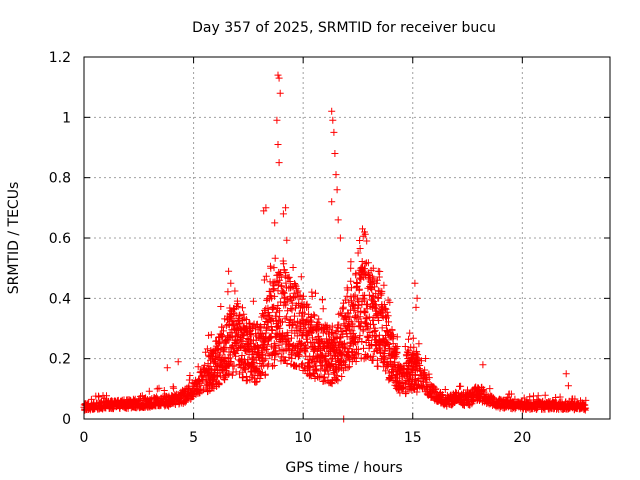 This screenshot has width=640, height=480. I want to click on y-tick-label: 1.2, so click(60, 58).